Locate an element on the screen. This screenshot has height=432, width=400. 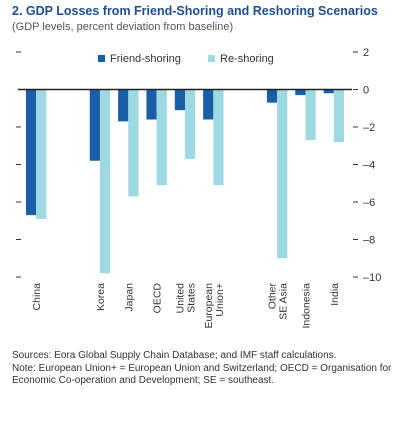
category-label: China is located at coordinates (37, 297).